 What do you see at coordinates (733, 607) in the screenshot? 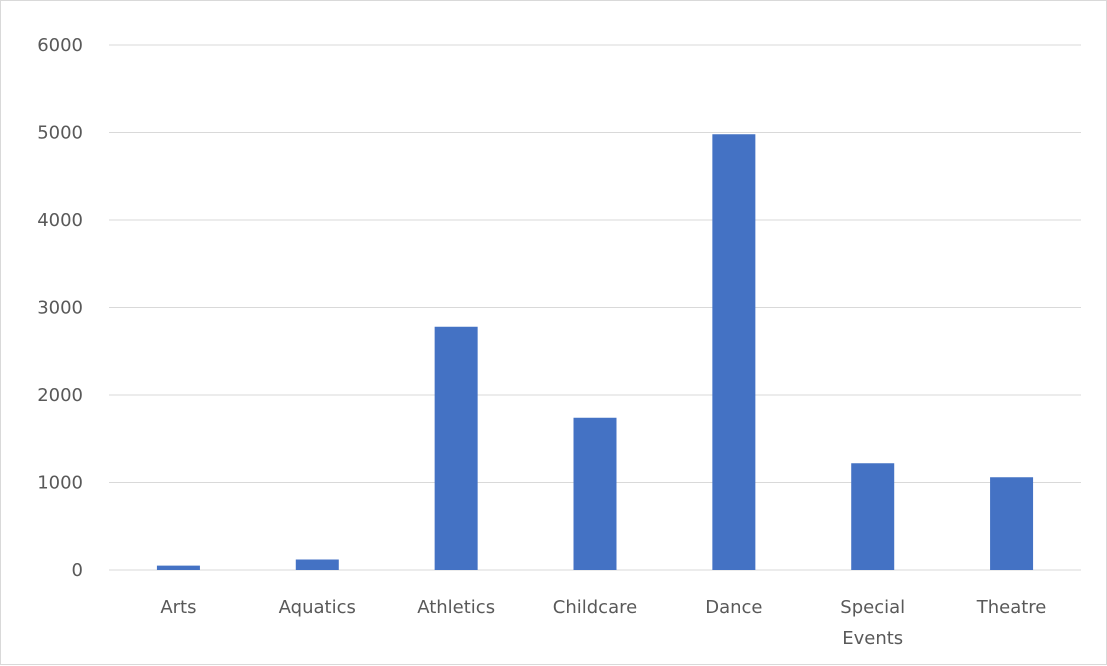
I see `x-category-label: Dance` at bounding box center [733, 607].